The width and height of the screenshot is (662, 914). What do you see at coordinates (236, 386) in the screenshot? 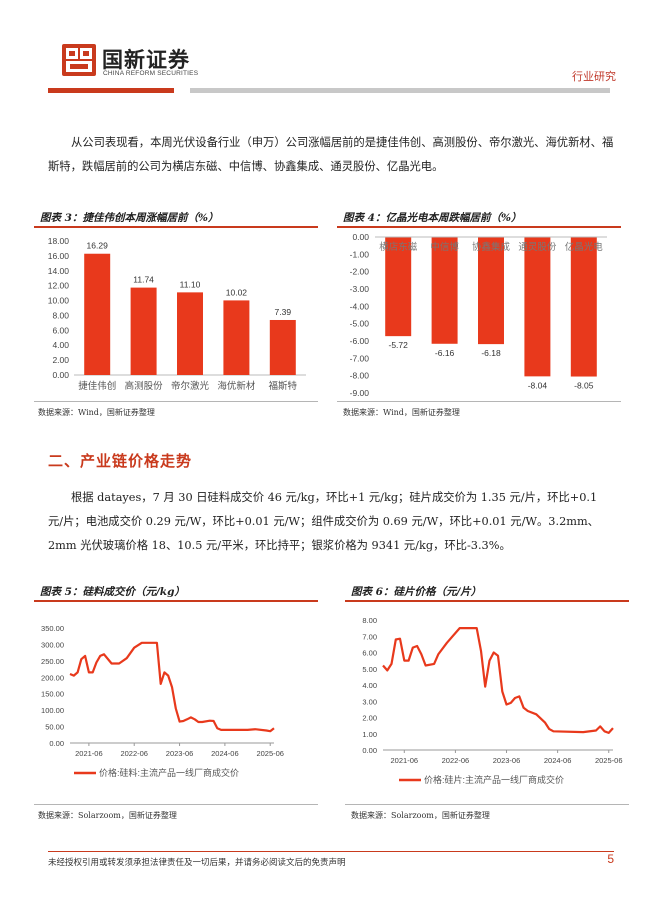
I see `x-tick-label: 海优新材` at bounding box center [236, 386].